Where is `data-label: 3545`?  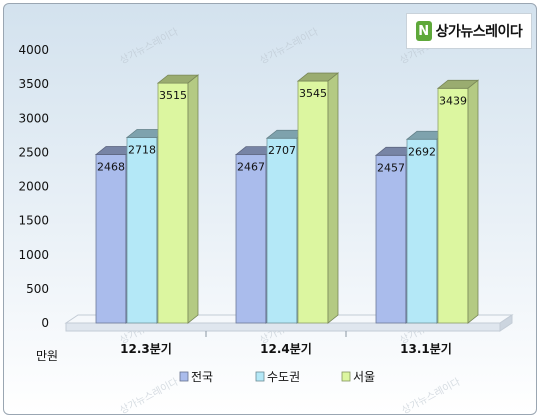
data-label: 3545 is located at coordinates (313, 93).